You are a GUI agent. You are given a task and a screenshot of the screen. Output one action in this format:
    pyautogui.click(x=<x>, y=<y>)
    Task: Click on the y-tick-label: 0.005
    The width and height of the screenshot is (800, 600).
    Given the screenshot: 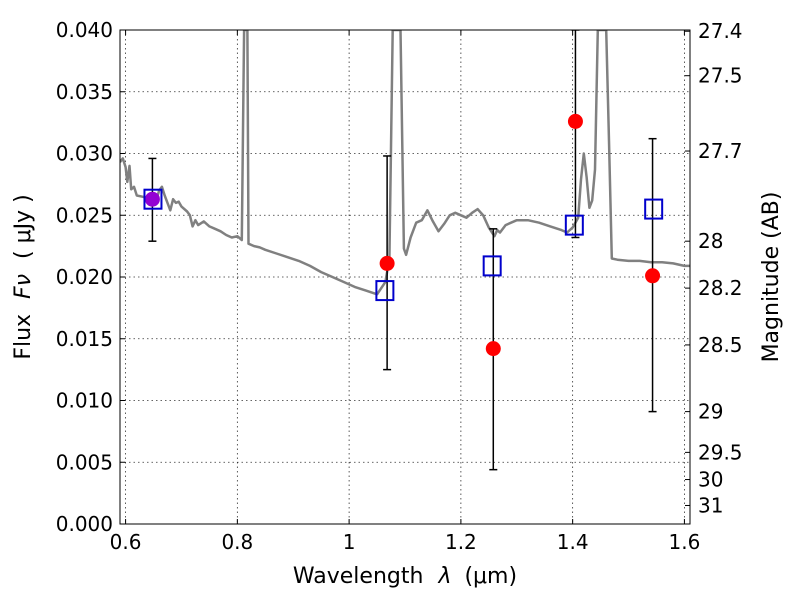 What is the action you would take?
    pyautogui.click(x=84, y=462)
    